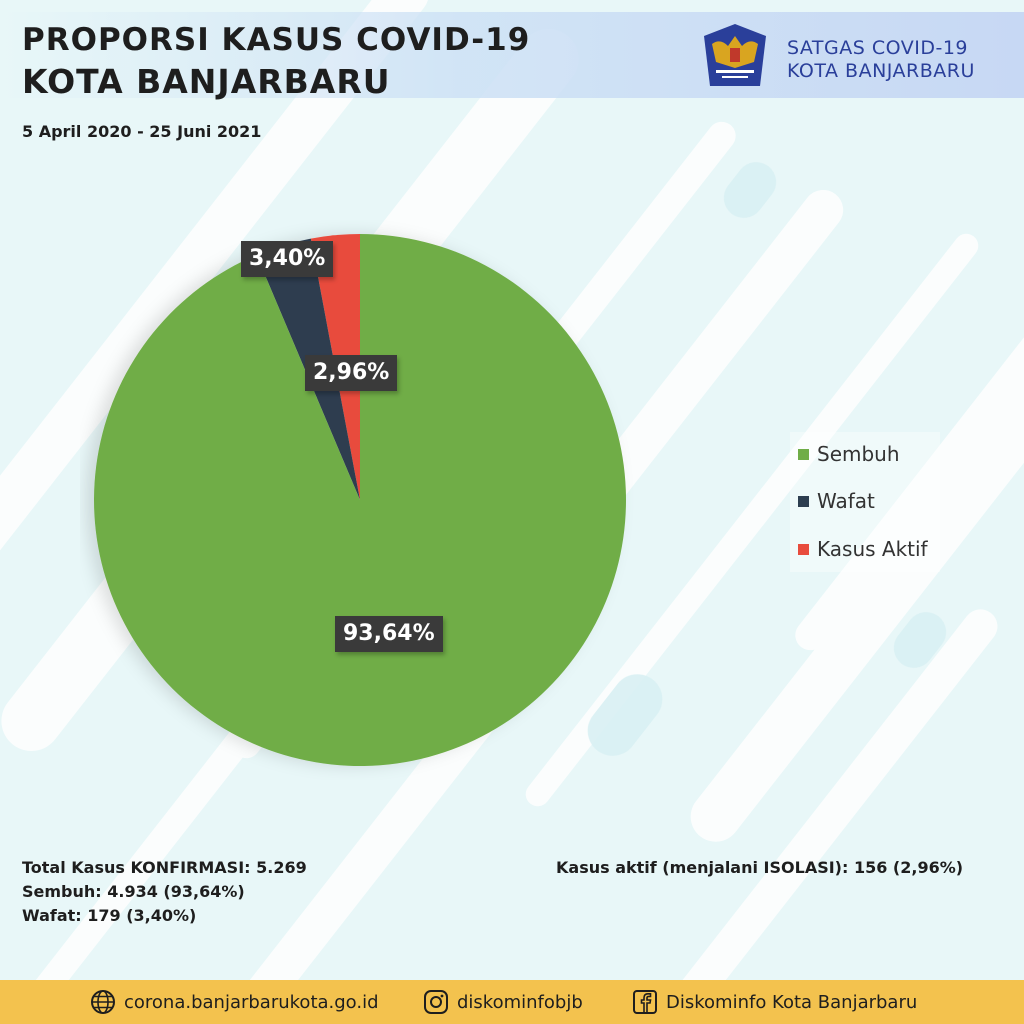  What do you see at coordinates (133, 891) in the screenshot?
I see `stat-sembuh: Sembuh: 4.934 (93,64%)` at bounding box center [133, 891].